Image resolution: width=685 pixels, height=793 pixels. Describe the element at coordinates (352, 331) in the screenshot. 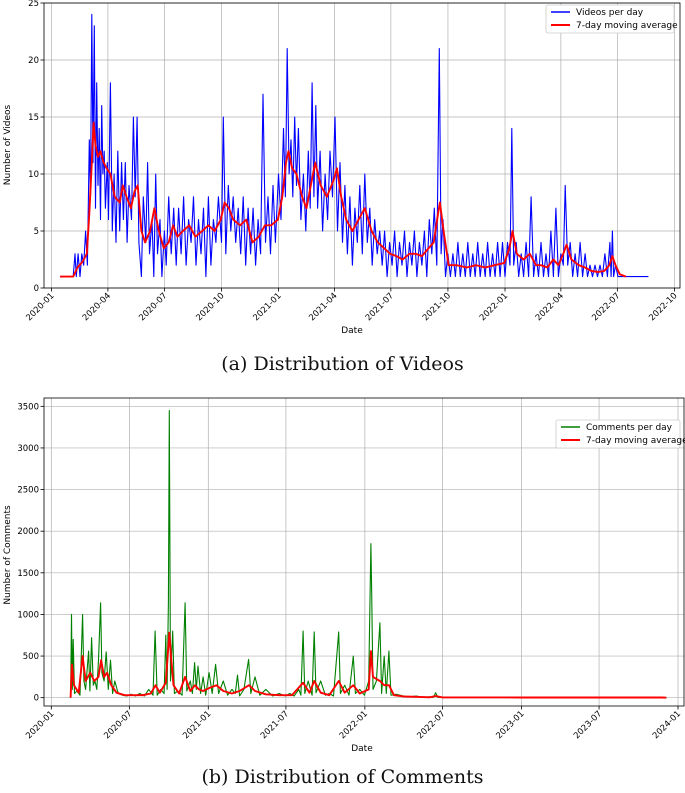

I see `videos-xlabel: Date` at that location.